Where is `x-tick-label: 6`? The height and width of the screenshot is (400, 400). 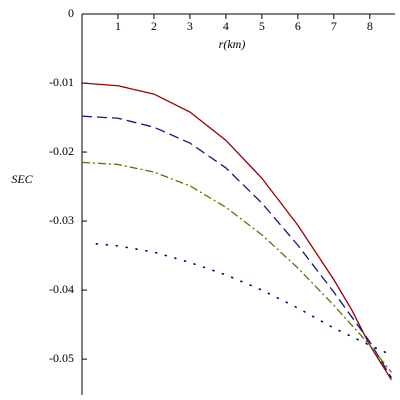 x-tick-label: 6 is located at coordinates (298, 26).